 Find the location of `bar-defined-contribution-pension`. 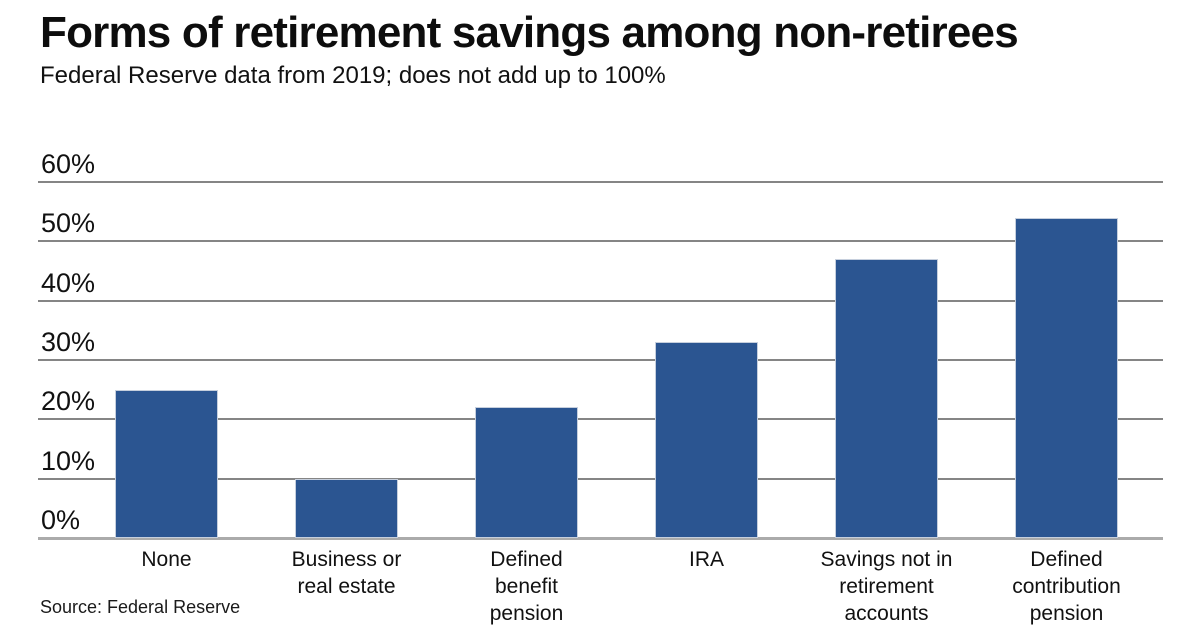

bar-defined-contribution-pension is located at coordinates (1066, 378).